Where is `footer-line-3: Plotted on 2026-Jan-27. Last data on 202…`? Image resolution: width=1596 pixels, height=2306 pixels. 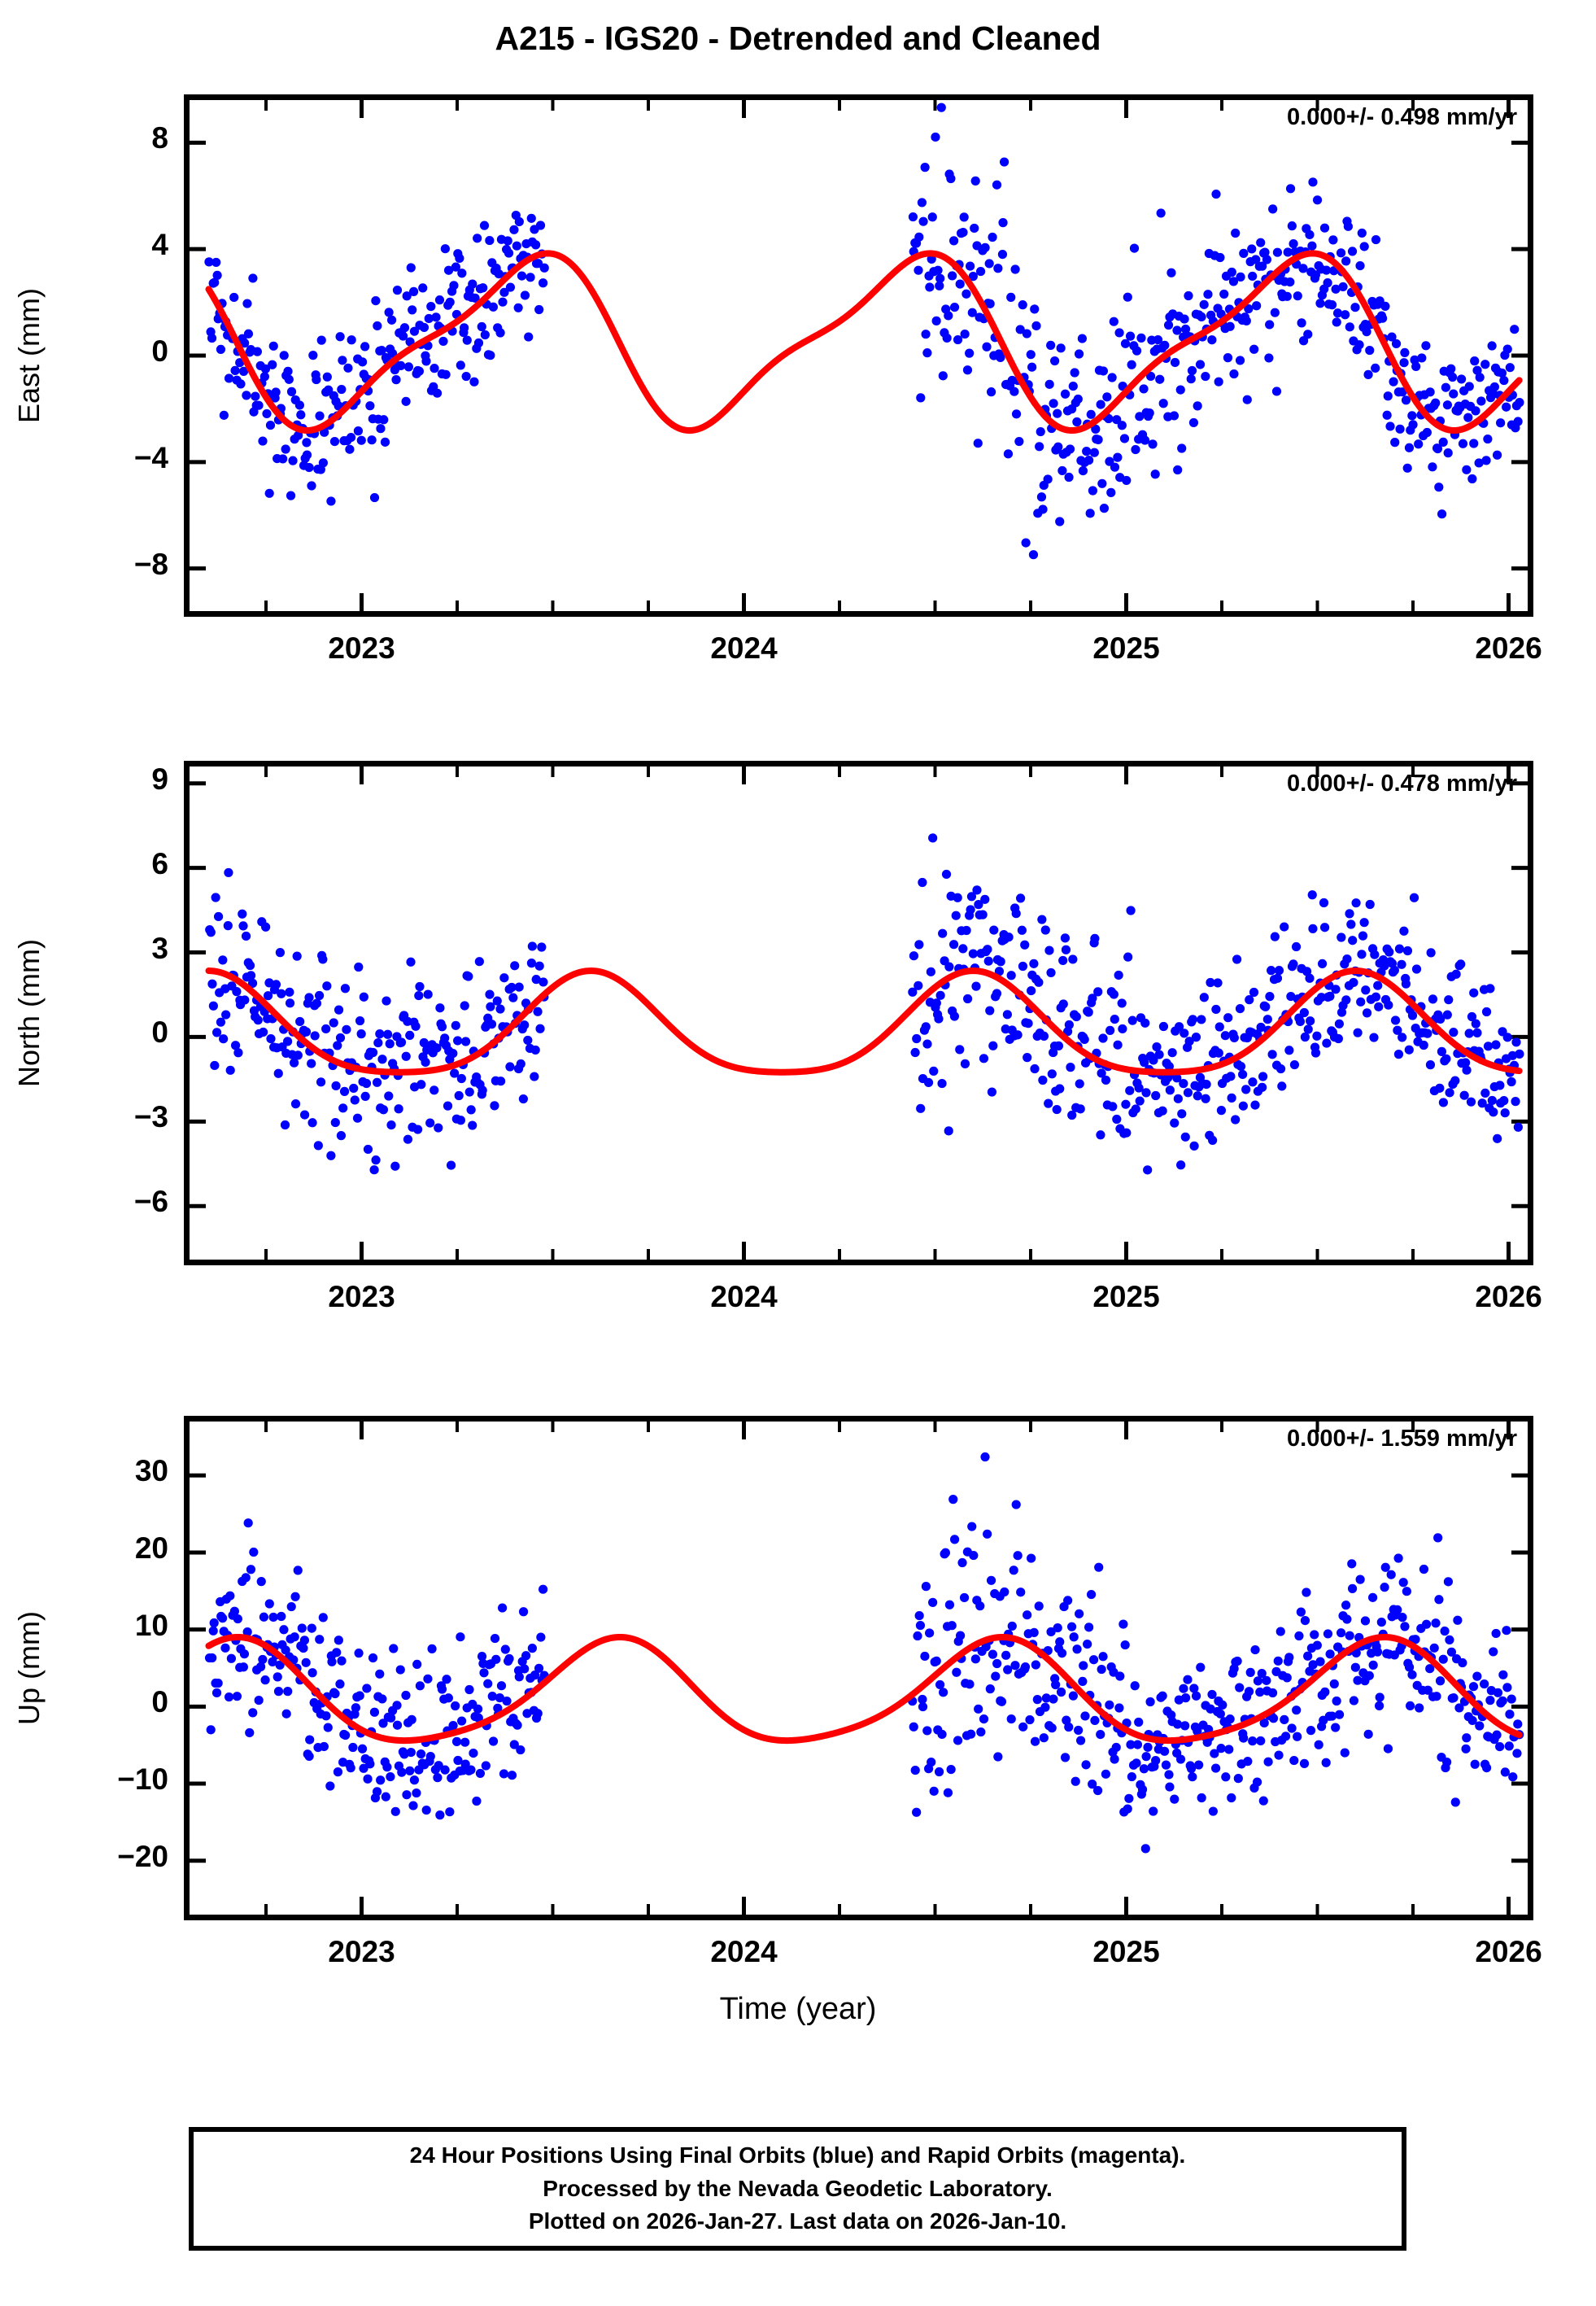 footer-line-3: Plotted on 2026-Jan-27. Last data on 202… is located at coordinates (797, 2221).